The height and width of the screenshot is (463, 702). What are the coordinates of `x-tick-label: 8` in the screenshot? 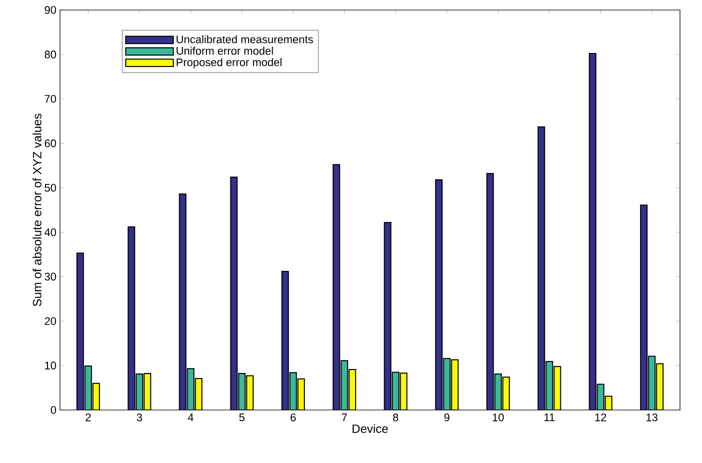 It's located at (395, 418).